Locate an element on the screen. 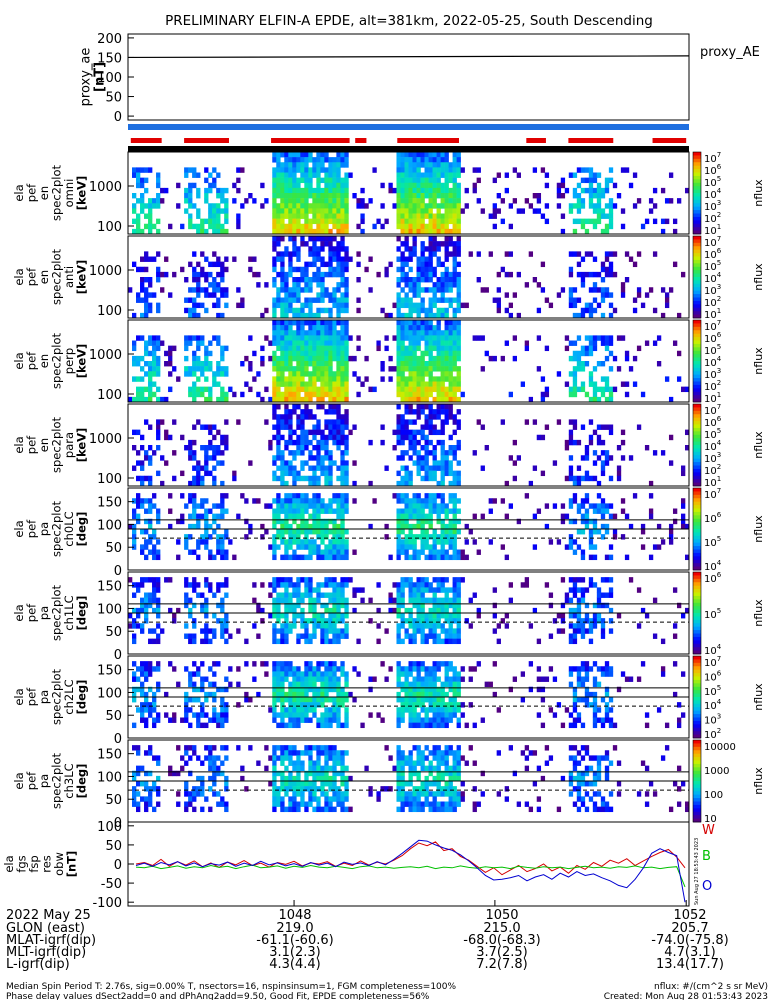 The image size is (775, 1000). colorbar-label: nflux is located at coordinates (758, 445).